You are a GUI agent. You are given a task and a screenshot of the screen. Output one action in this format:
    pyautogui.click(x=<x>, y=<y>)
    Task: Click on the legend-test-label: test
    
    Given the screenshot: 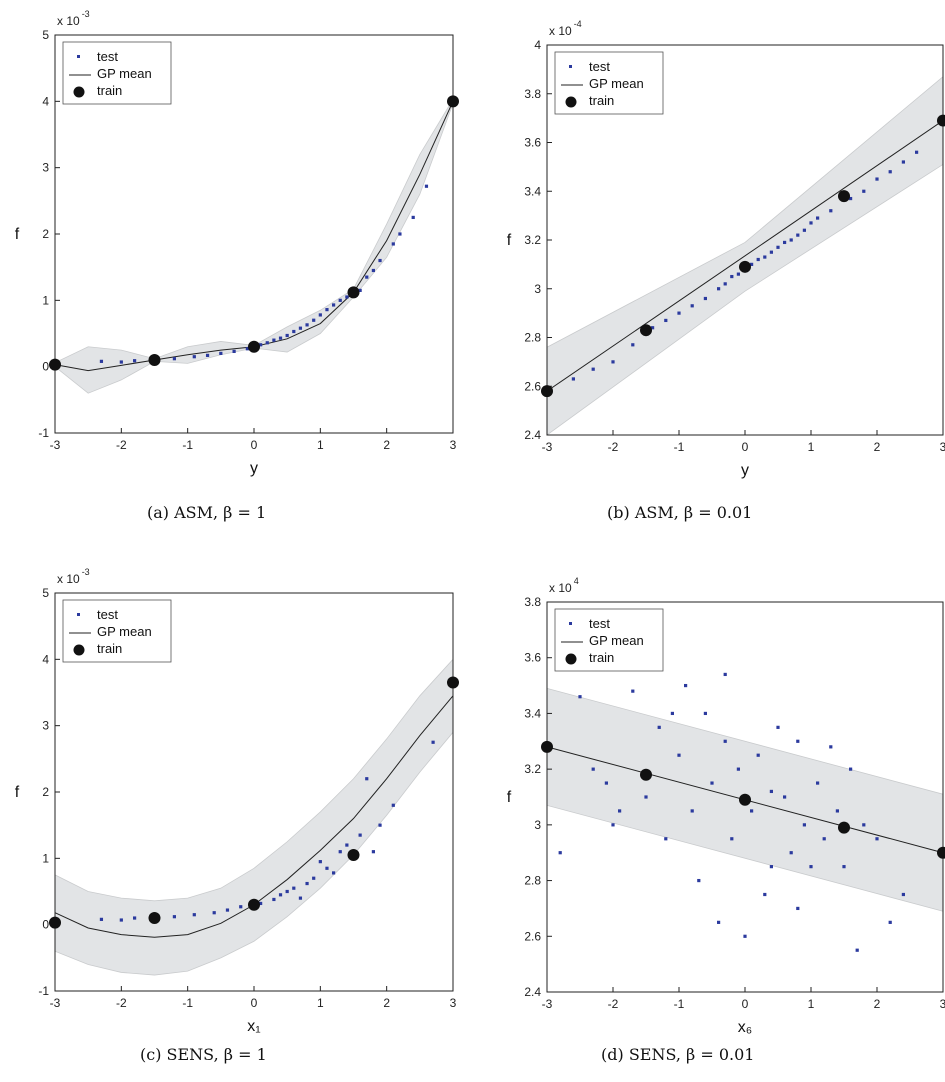 What is the action you would take?
    pyautogui.click(x=599, y=623)
    